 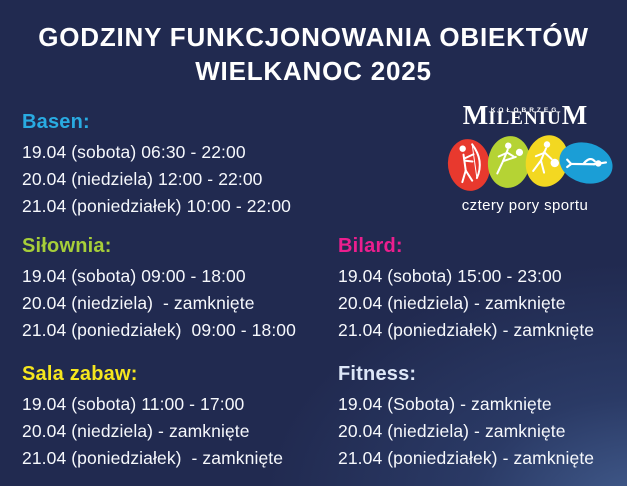 I want to click on section-heading-sala-zabaw: Sala zabaw:, so click(x=80, y=374).